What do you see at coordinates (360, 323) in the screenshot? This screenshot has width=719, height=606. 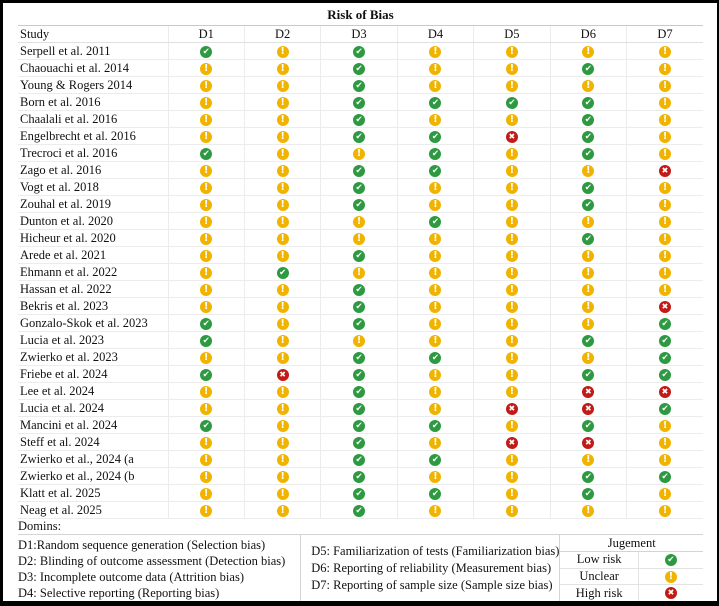 I see `table-row: Gonzalo-Skok et al. 2023 ✔! ✔!!! ✔` at bounding box center [360, 323].